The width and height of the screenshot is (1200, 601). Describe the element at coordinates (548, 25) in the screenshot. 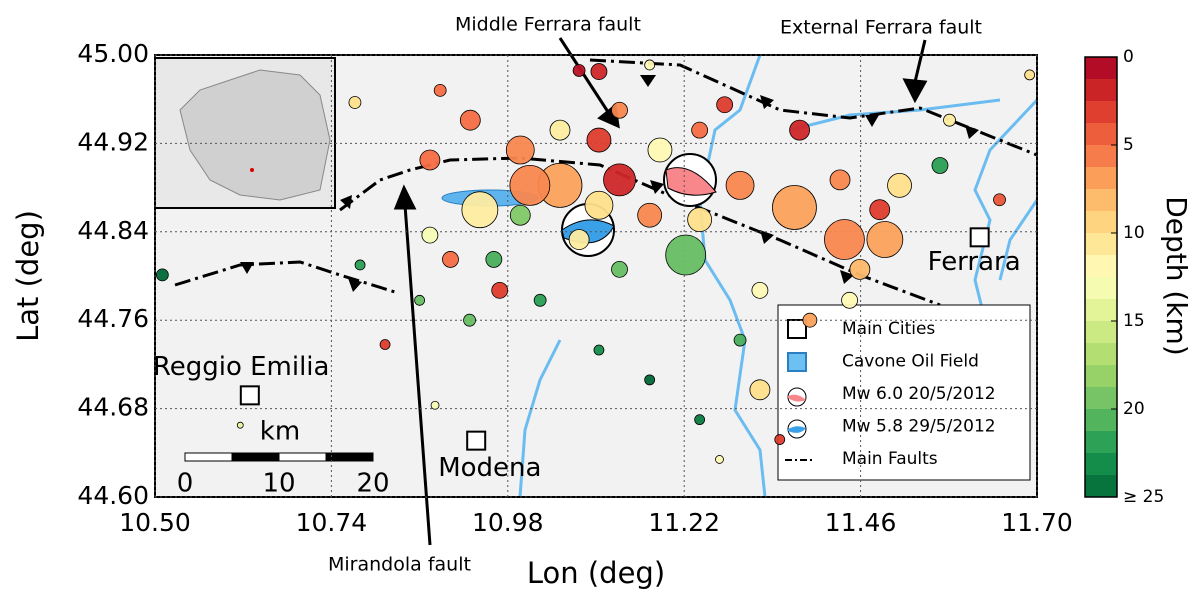

I see `annotation: Middle Ferrara fault` at that location.